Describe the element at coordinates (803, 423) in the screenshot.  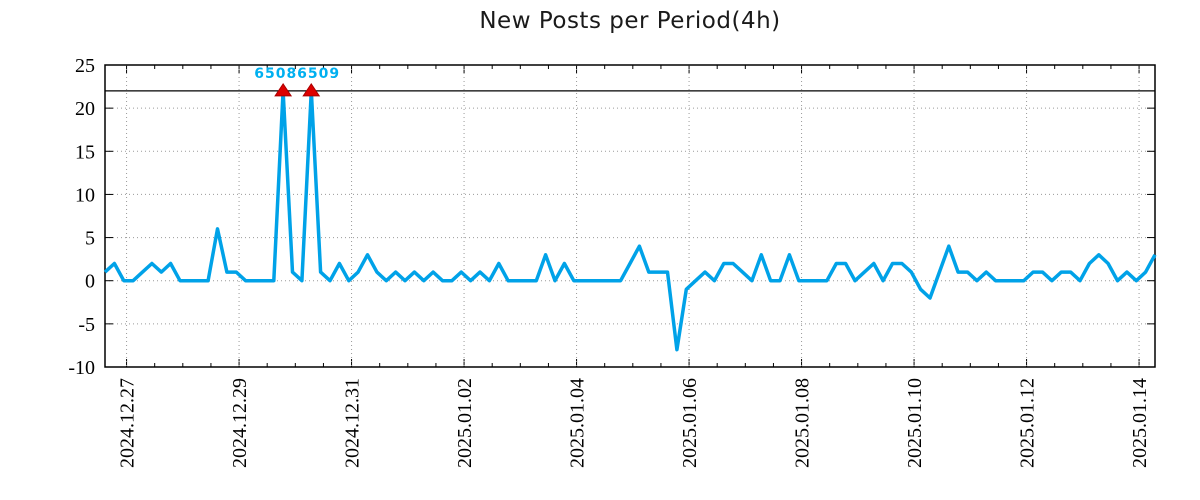
I see `x-tick-label: 2025.01.08` at that location.